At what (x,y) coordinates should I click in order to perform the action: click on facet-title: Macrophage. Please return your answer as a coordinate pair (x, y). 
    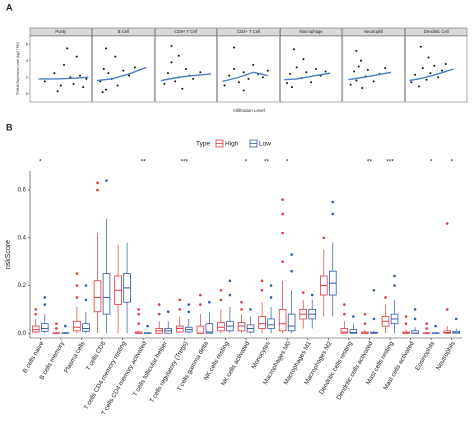
    Looking at the image, I should click on (311, 31).